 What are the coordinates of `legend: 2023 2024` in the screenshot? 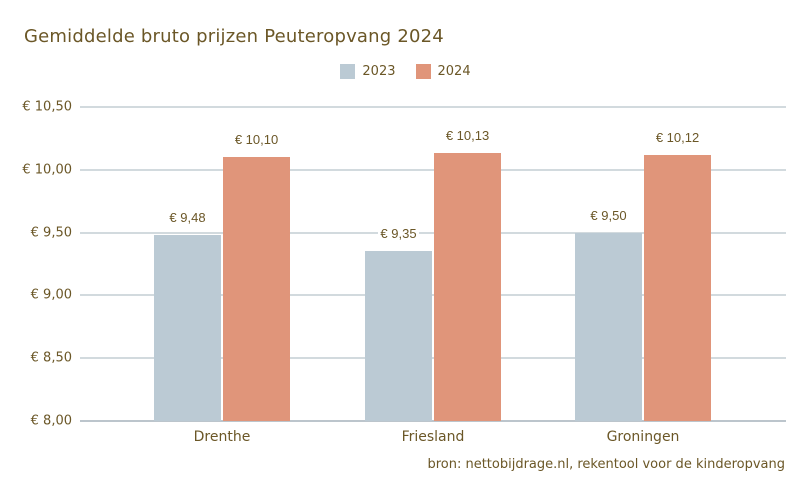 It's located at (405, 71).